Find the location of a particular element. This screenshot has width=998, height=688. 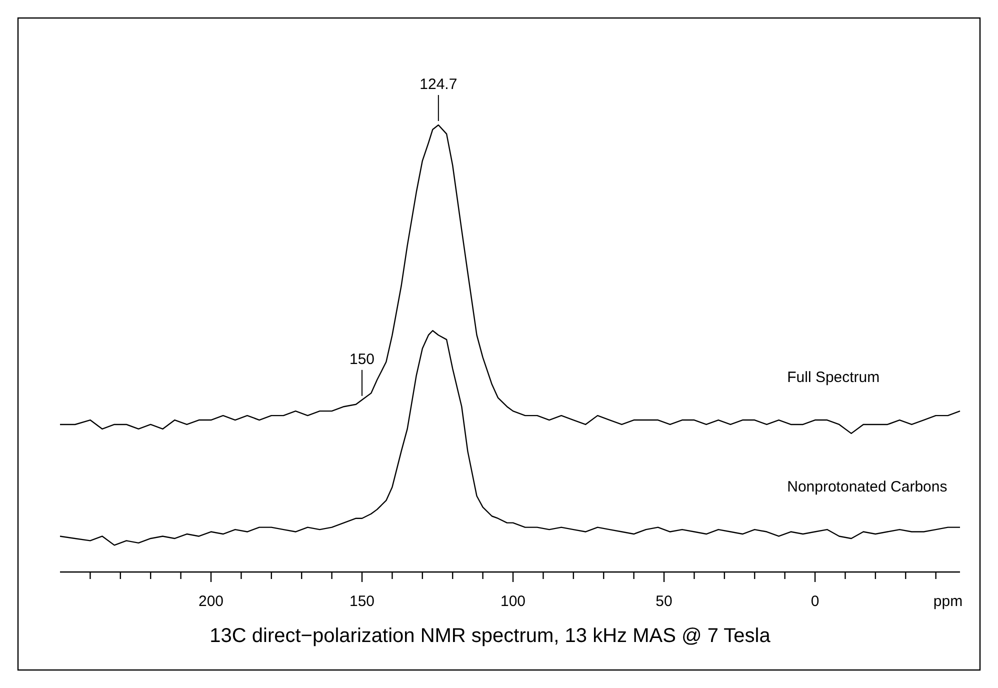

x-tick-label: 200 is located at coordinates (211, 601).